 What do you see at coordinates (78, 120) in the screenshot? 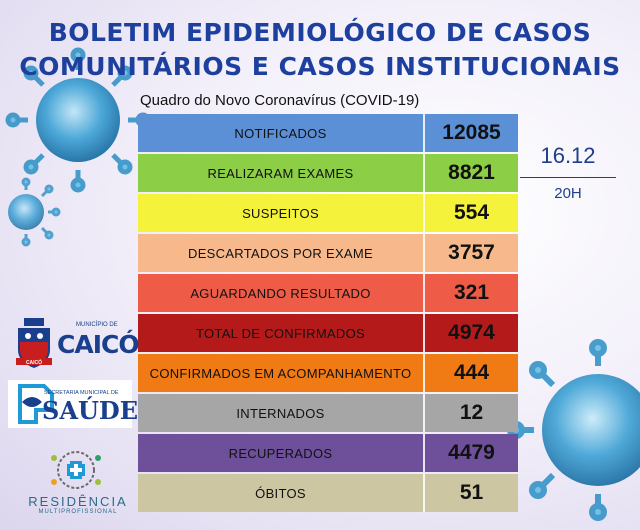
I see `virus-large-icon` at bounding box center [78, 120].